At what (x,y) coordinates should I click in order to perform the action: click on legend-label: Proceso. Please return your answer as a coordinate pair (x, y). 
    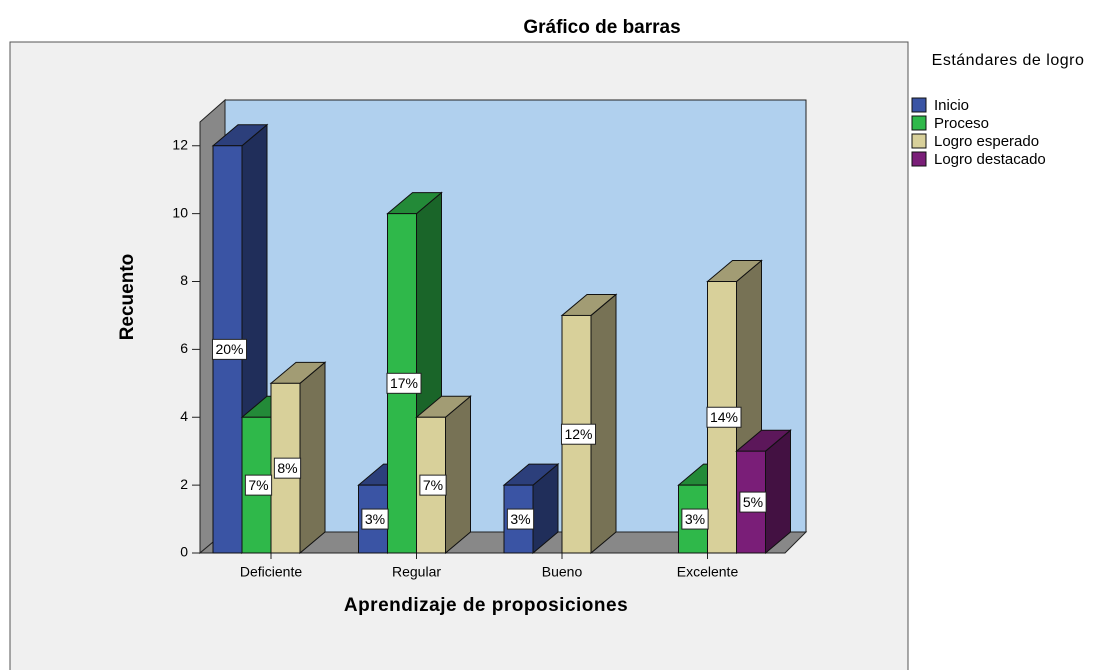
    Looking at the image, I should click on (961, 123).